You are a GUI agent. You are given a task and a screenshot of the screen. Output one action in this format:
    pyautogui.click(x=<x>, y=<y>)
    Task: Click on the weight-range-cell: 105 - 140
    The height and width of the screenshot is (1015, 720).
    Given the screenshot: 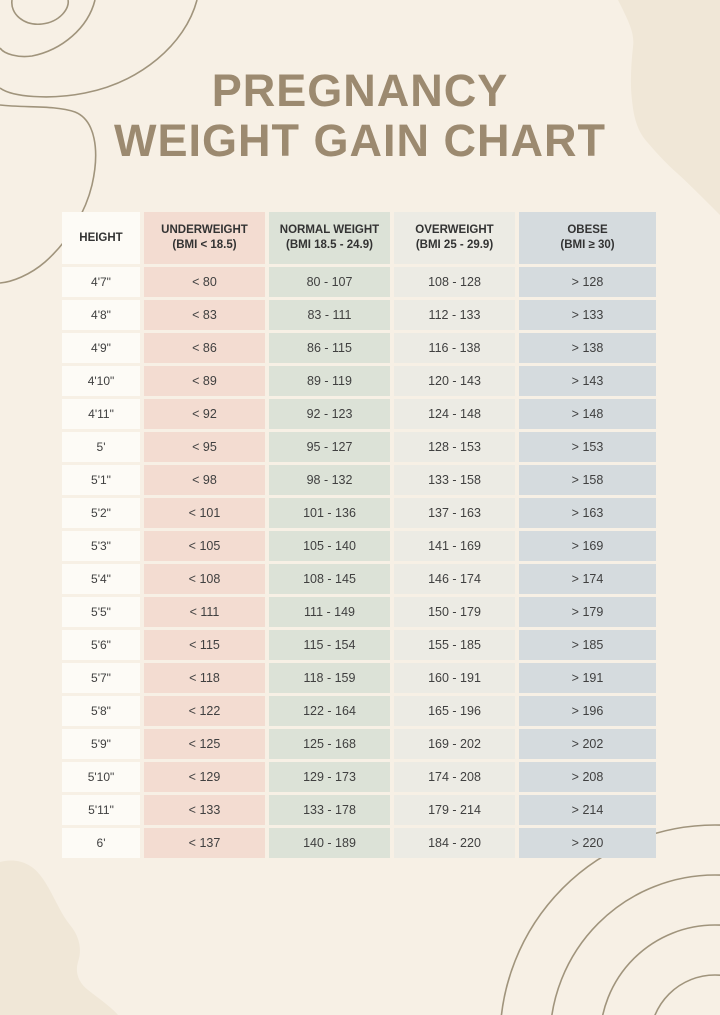 What is the action you would take?
    pyautogui.click(x=329, y=546)
    